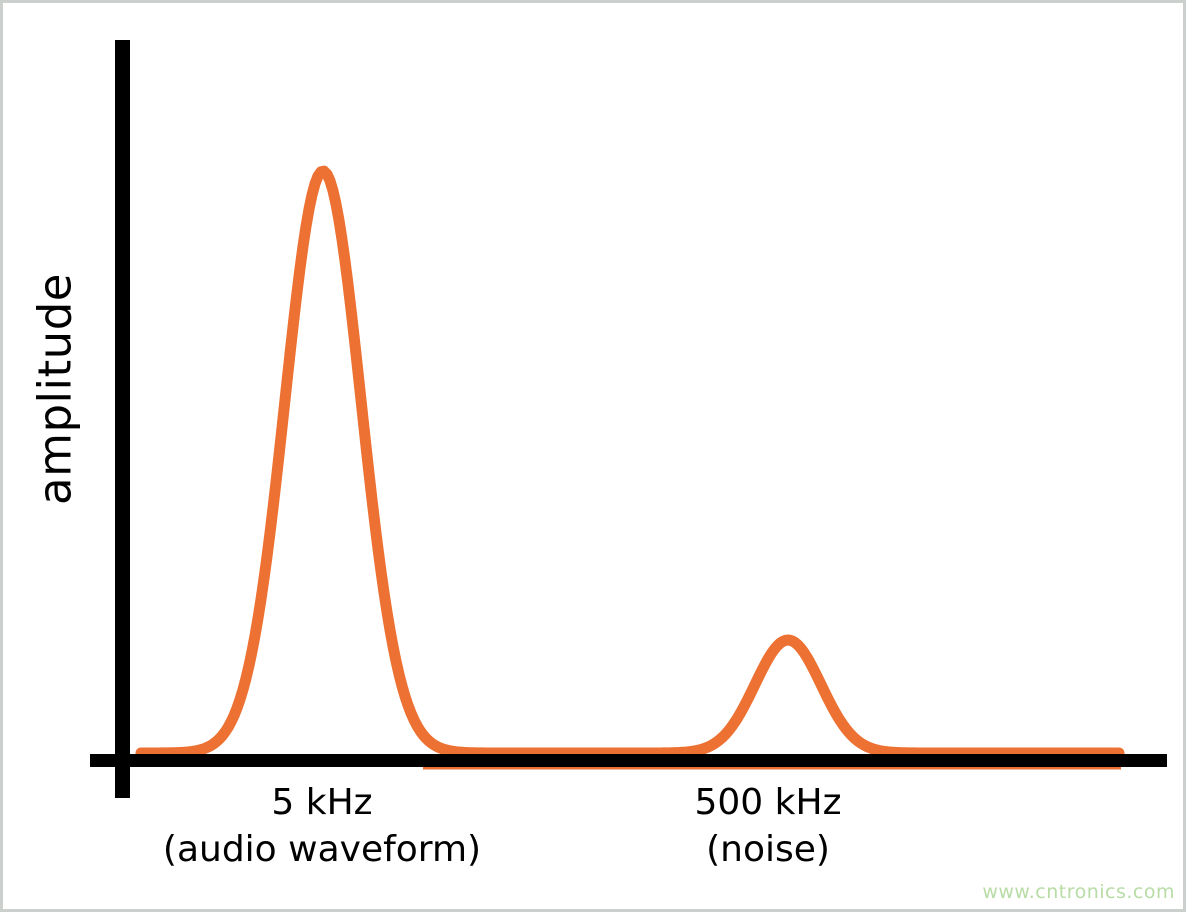  I want to click on x-axis, so click(628, 760).